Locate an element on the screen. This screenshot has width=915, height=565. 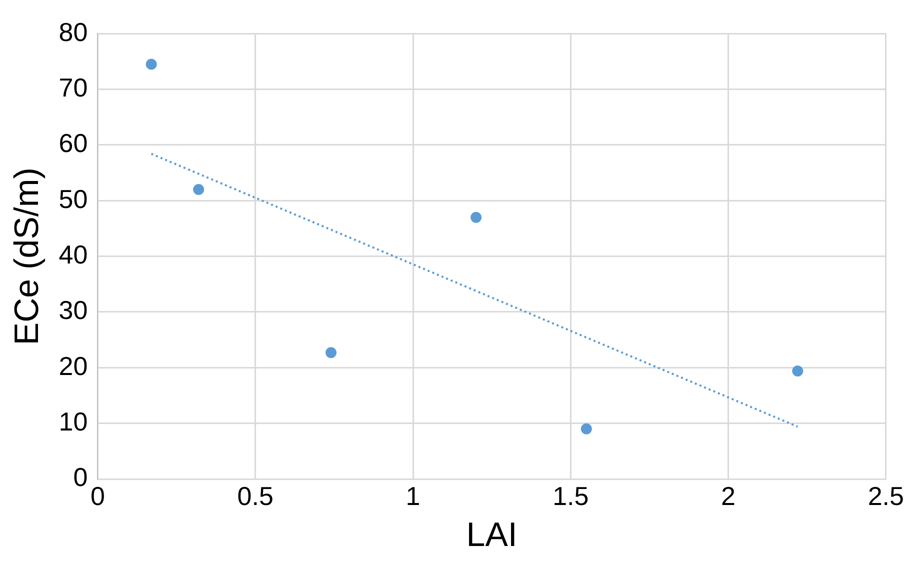
y-axis-title: ECe (dS/m) is located at coordinates (27, 257).